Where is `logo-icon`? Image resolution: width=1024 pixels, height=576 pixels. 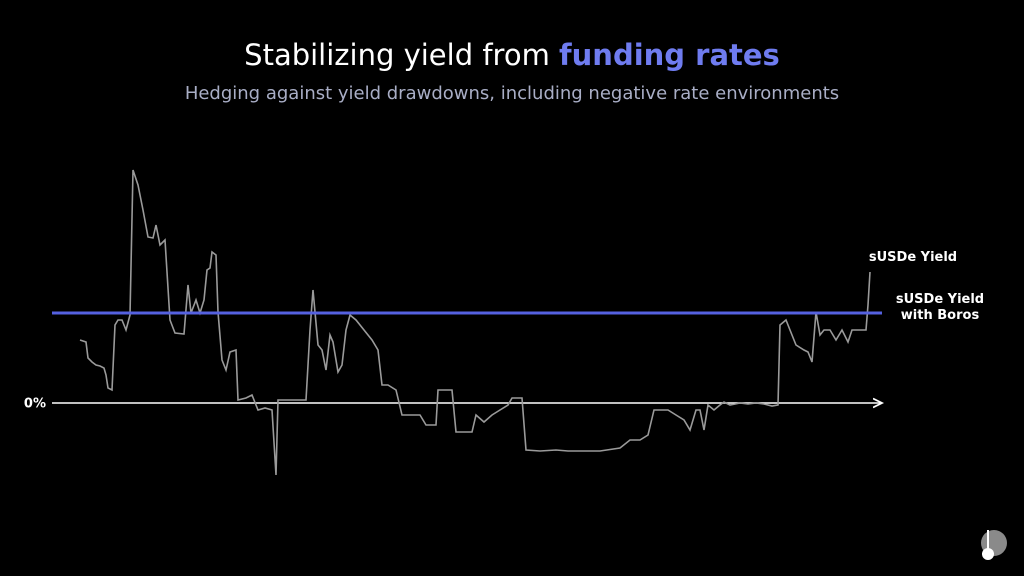 logo-icon is located at coordinates (994, 545).